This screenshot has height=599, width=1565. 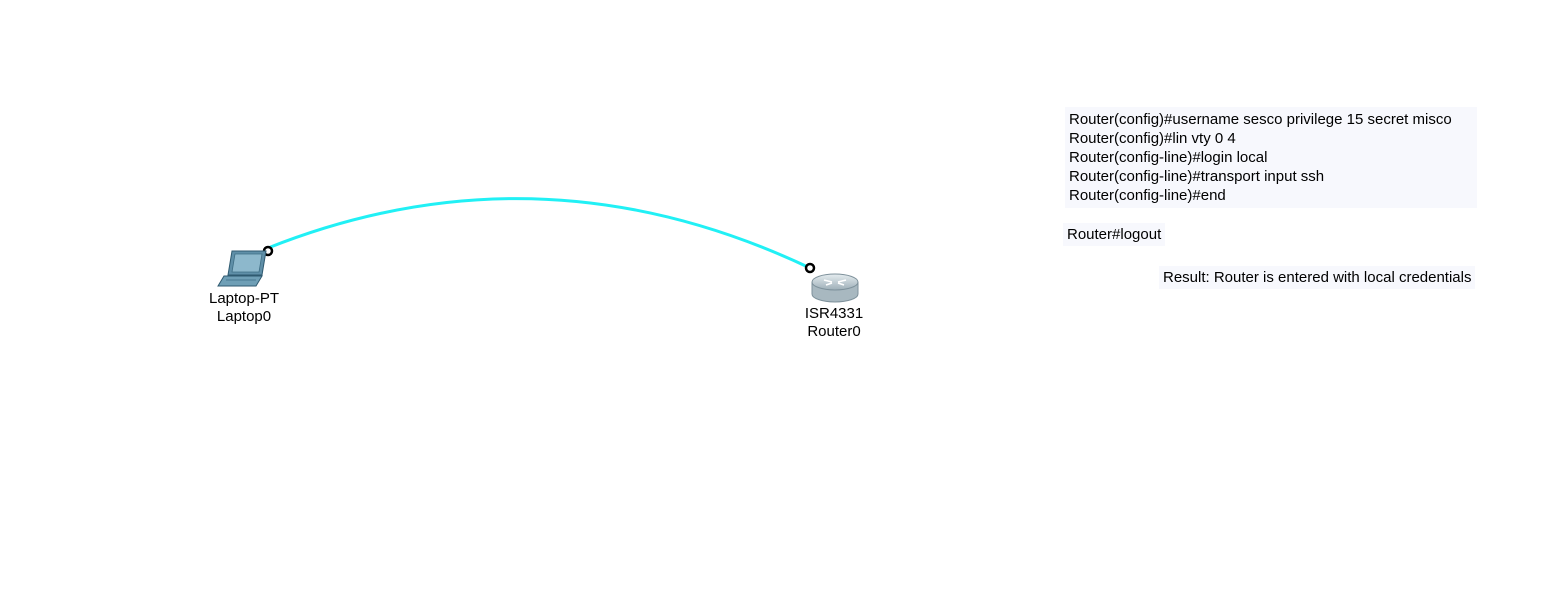 I want to click on router-icon, so click(x=835, y=288).